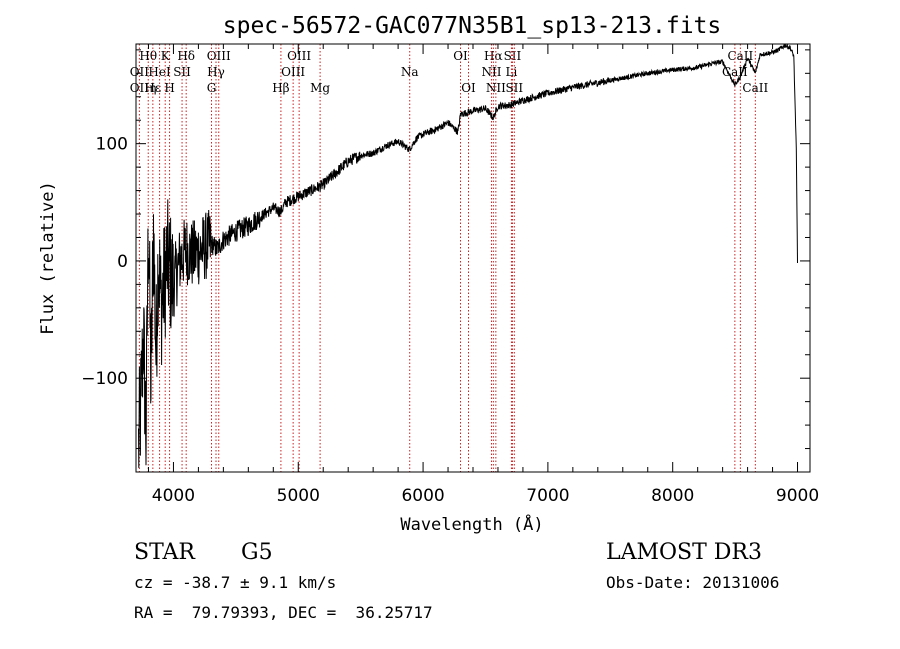  I want to click on spectral-line-label: η, so click(152, 88).